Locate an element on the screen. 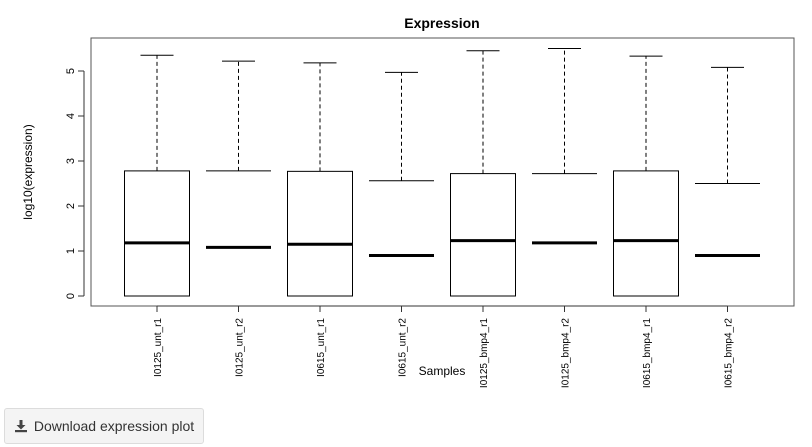 The height and width of the screenshot is (447, 812). y-axis-label: log10(expression) is located at coordinates (28, 171).